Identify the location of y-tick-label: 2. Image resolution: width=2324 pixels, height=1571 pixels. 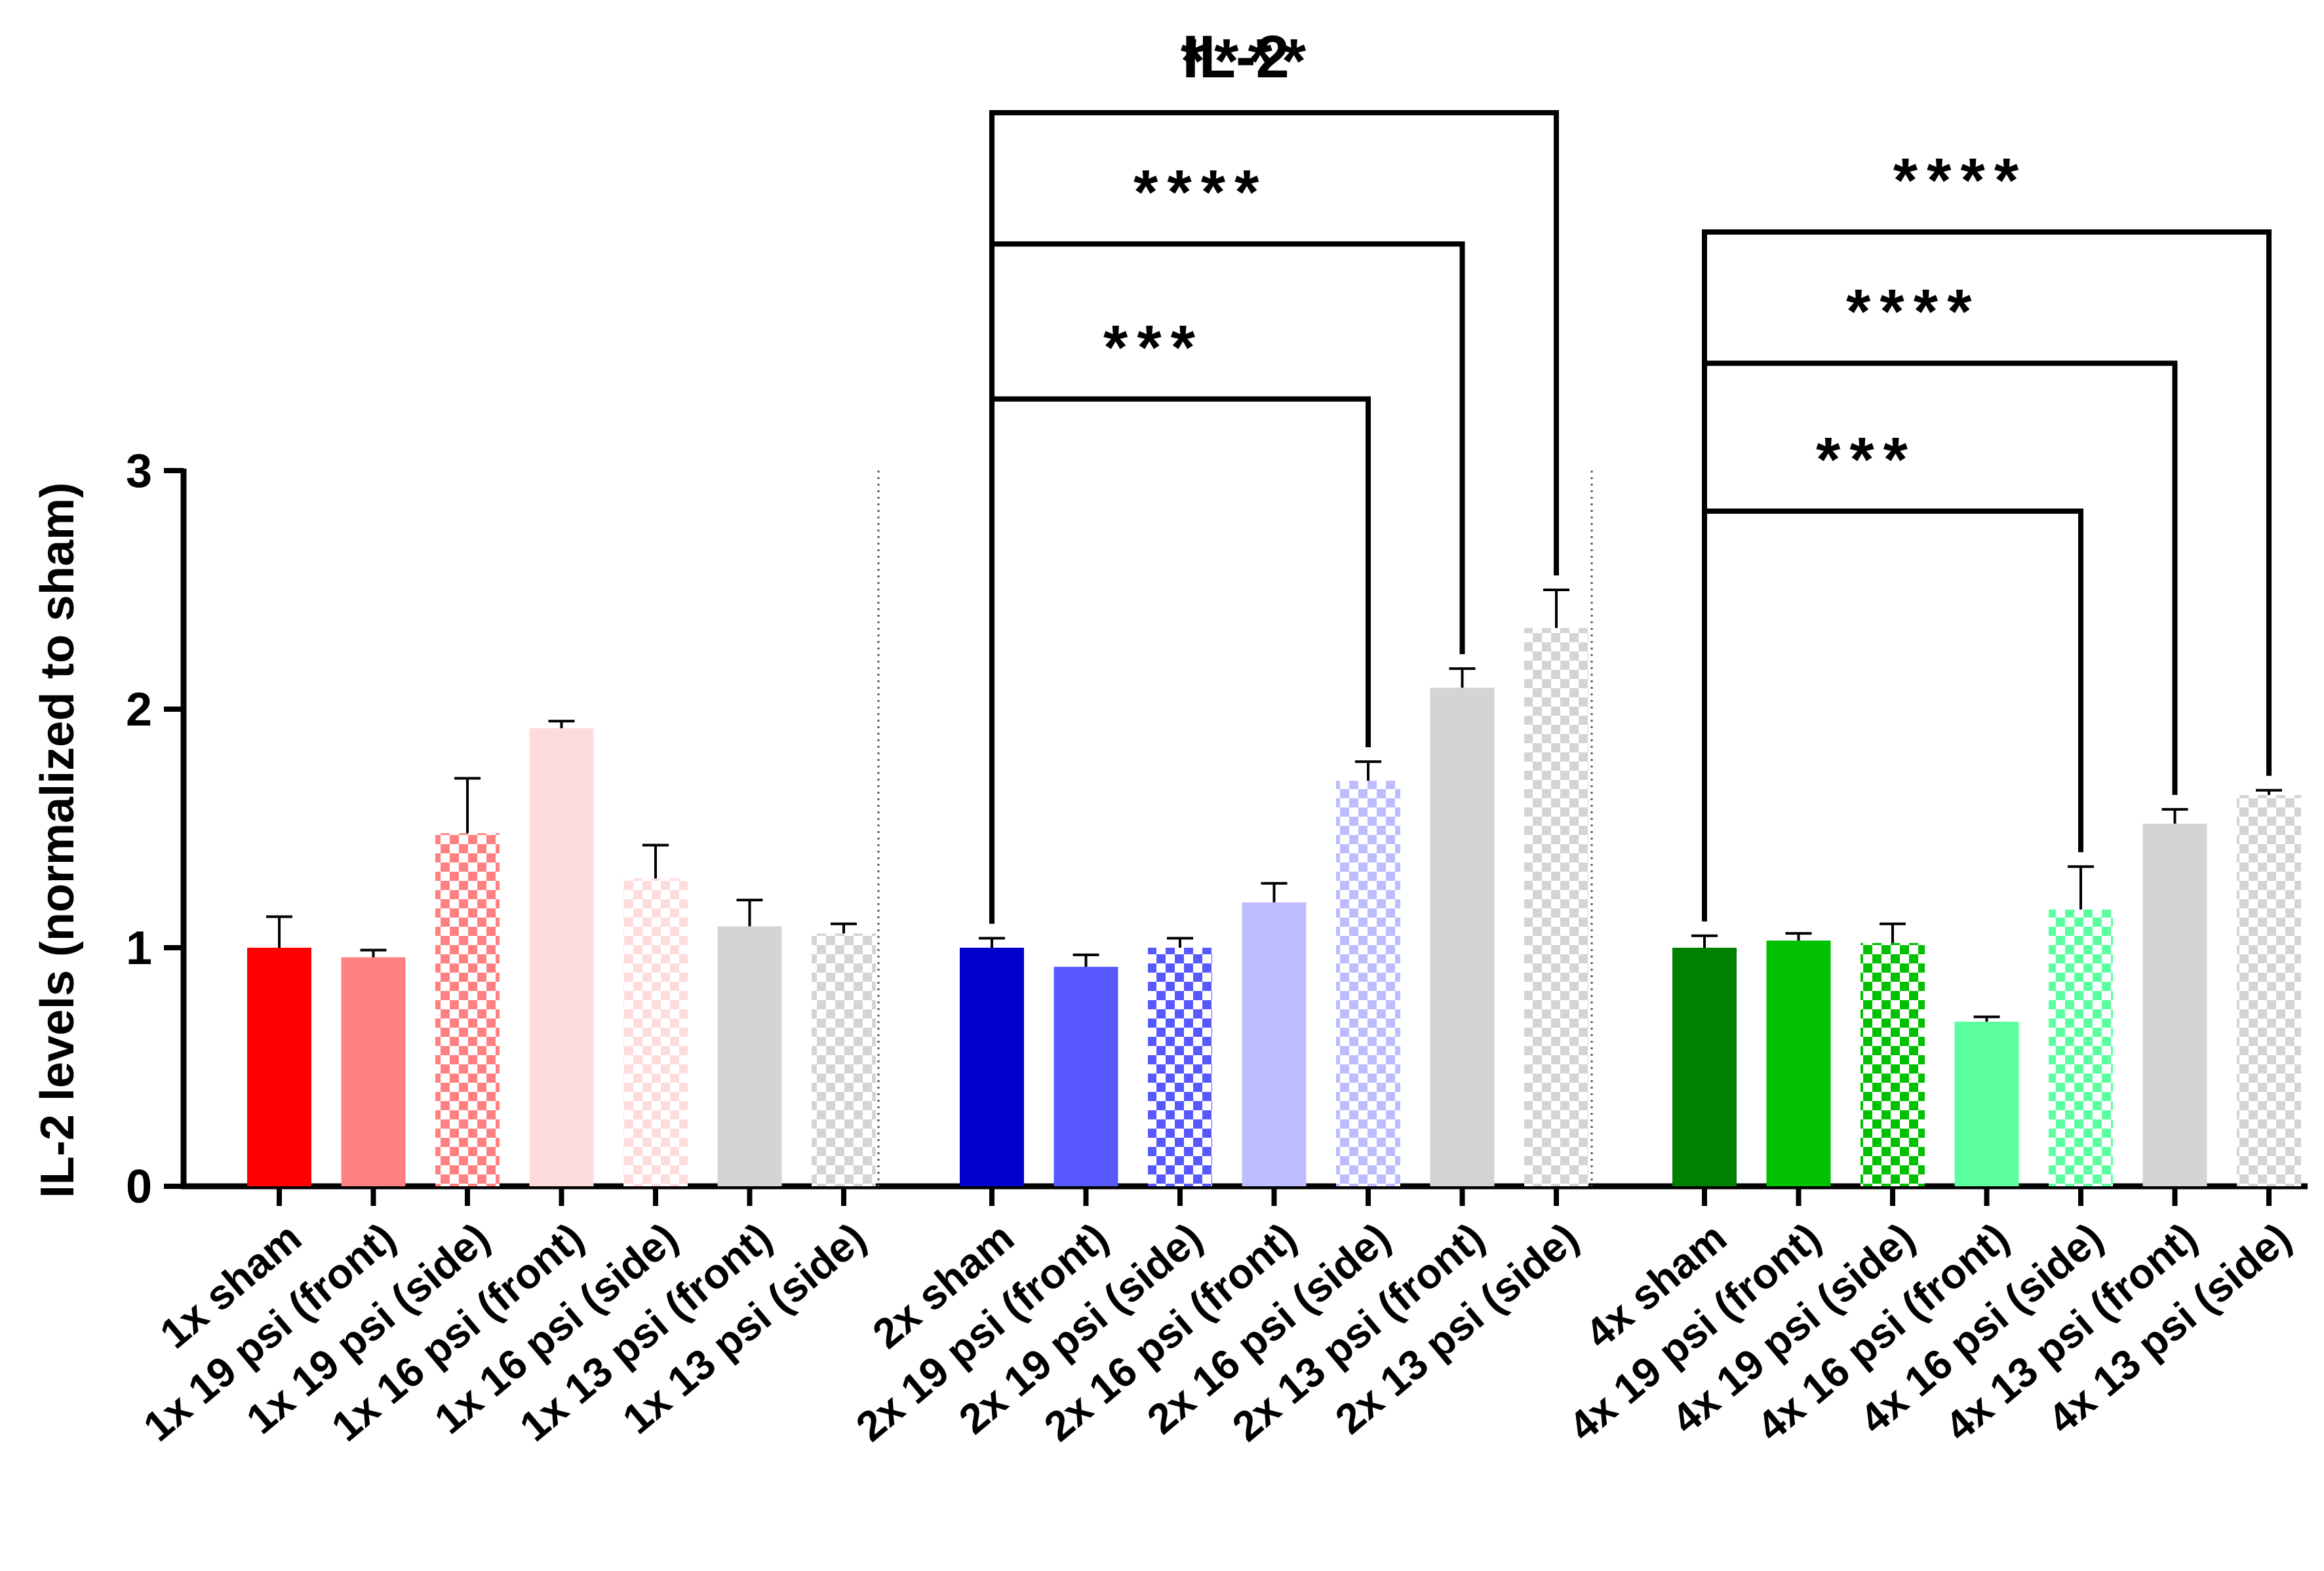
(139, 710).